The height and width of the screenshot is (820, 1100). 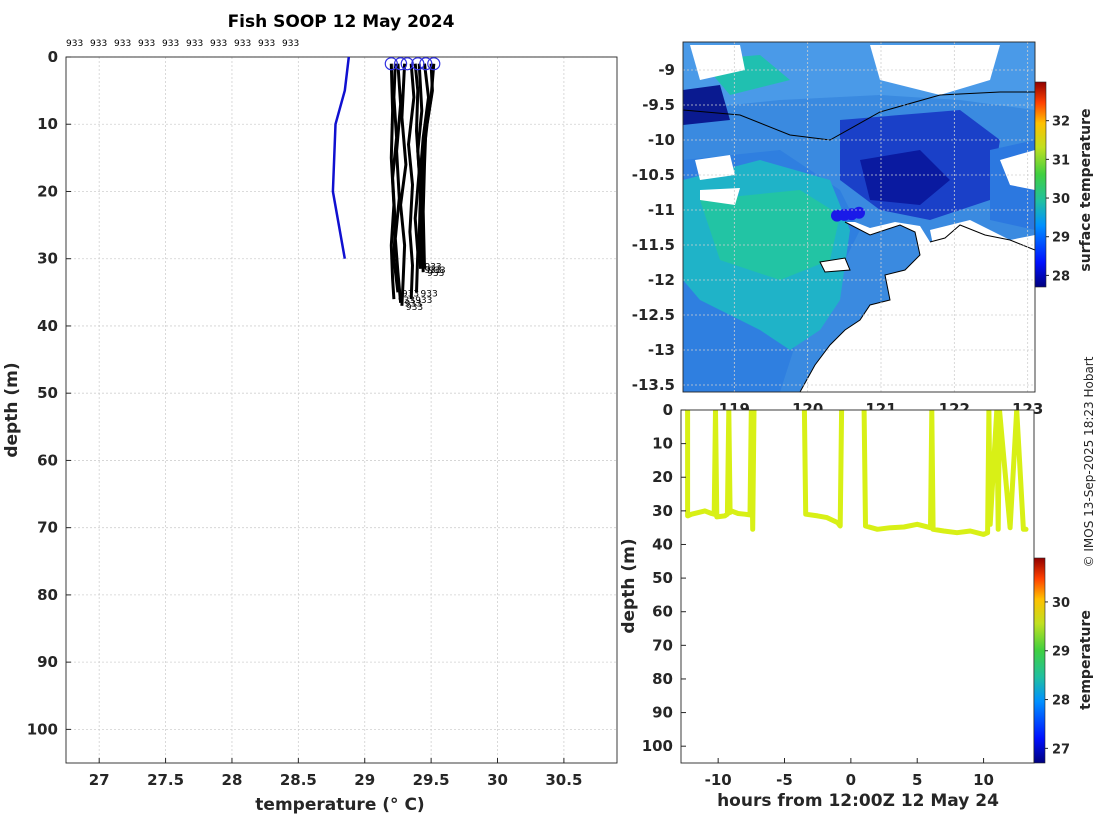 What do you see at coordinates (661, 140) in the screenshot?
I see `map-lat-label: -10` at bounding box center [661, 140].